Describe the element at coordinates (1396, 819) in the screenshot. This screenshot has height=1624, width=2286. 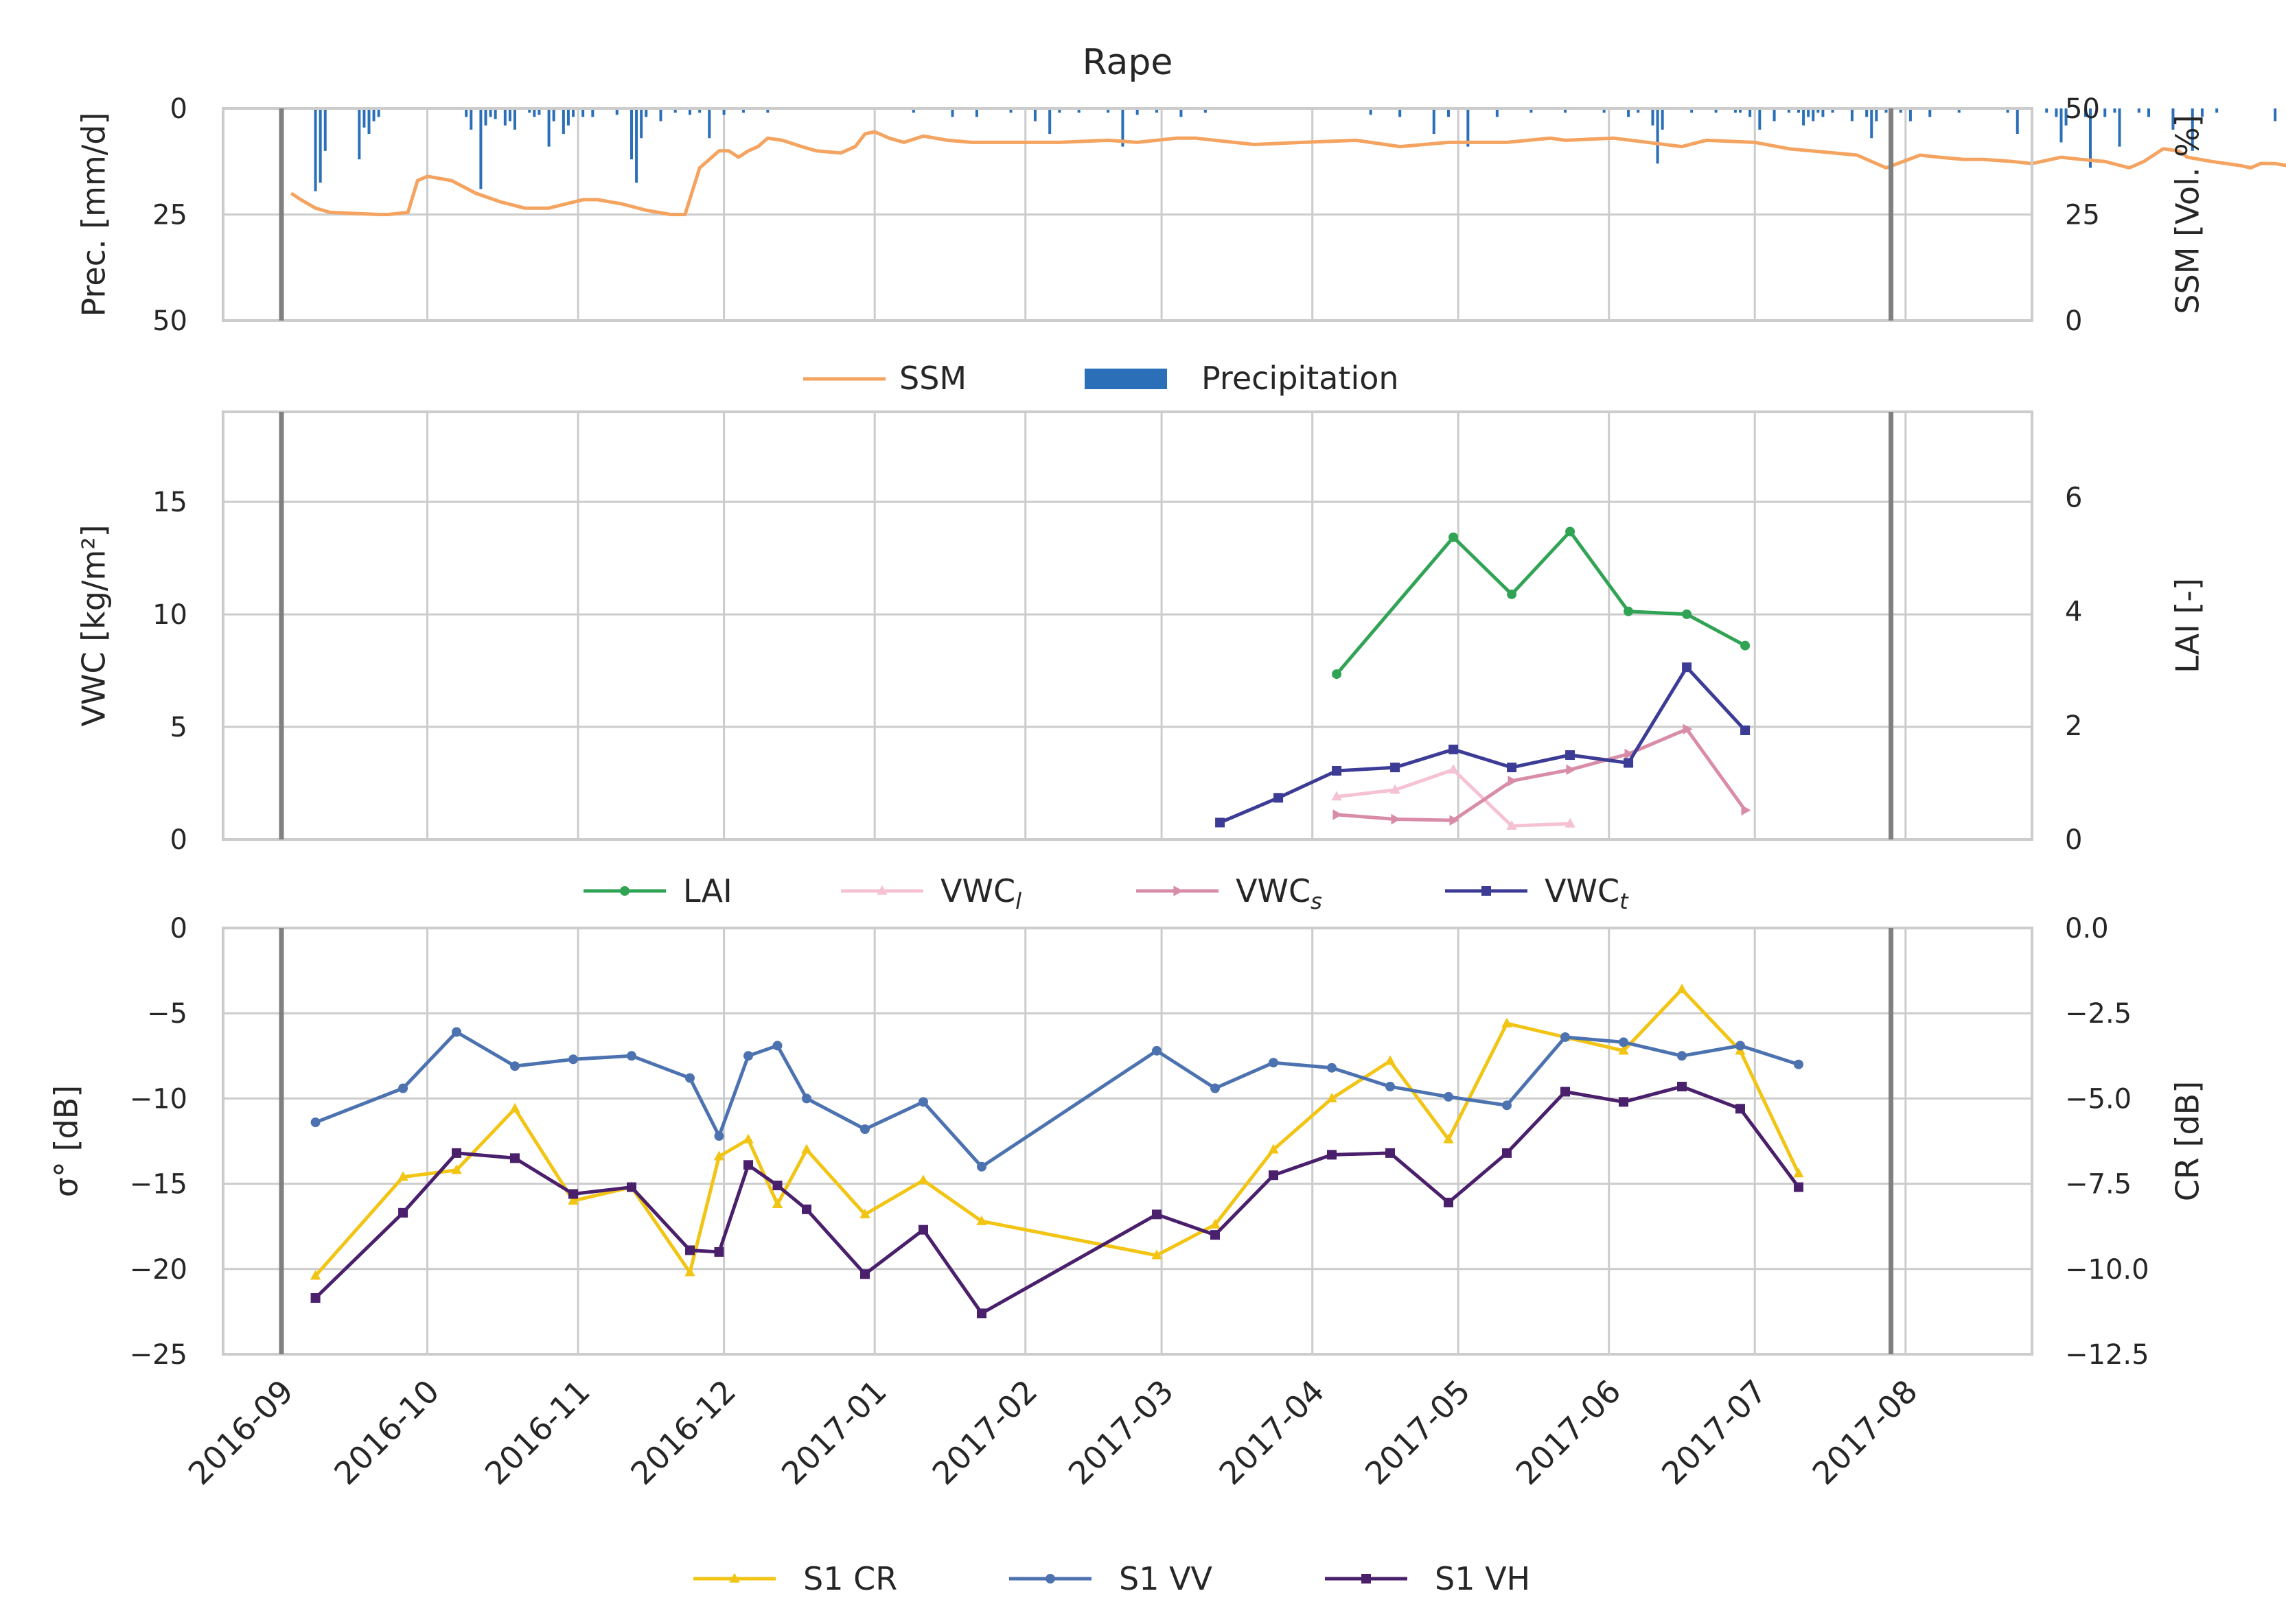
I see `vwcs-point` at that location.